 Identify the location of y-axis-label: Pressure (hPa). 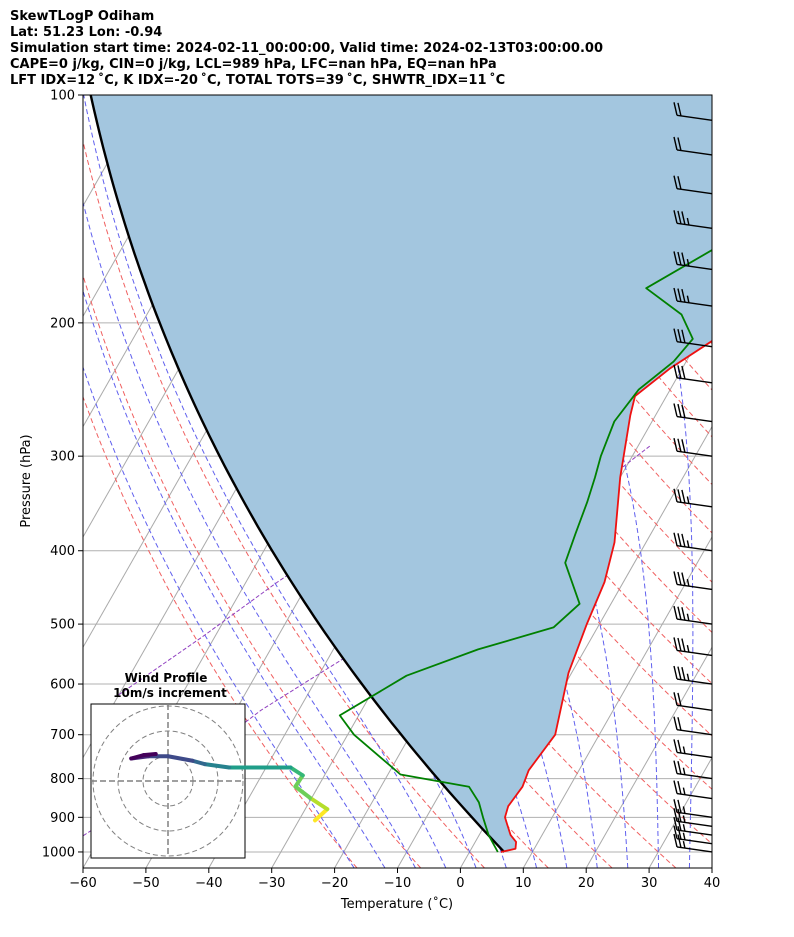
(26, 480).